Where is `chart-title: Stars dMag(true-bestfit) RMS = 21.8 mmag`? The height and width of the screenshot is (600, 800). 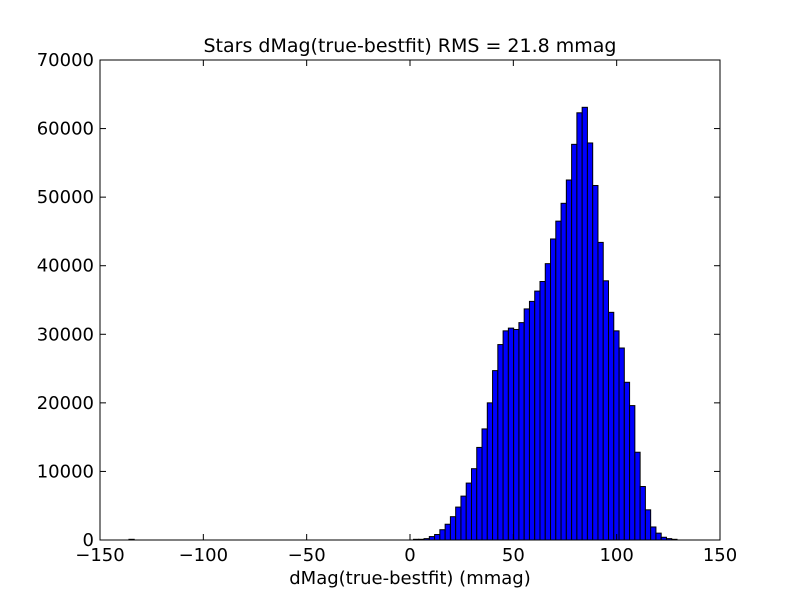
chart-title: Stars dMag(true-bestfit) RMS = 21.8 mmag is located at coordinates (409, 46).